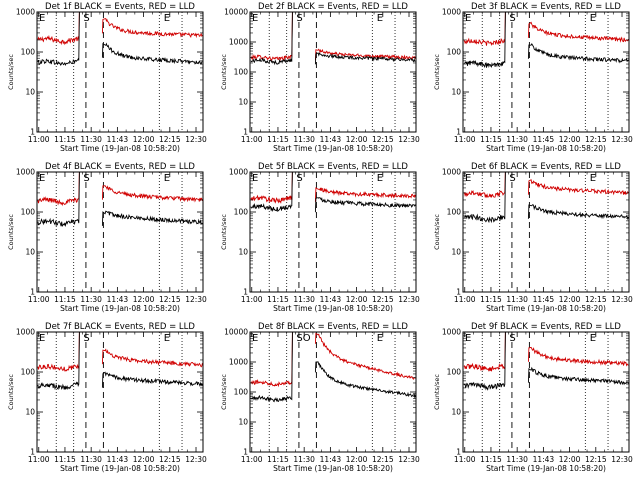  I want to click on panel-title: Det 1f BLACK = Events, RED = LLD, so click(120, 7).